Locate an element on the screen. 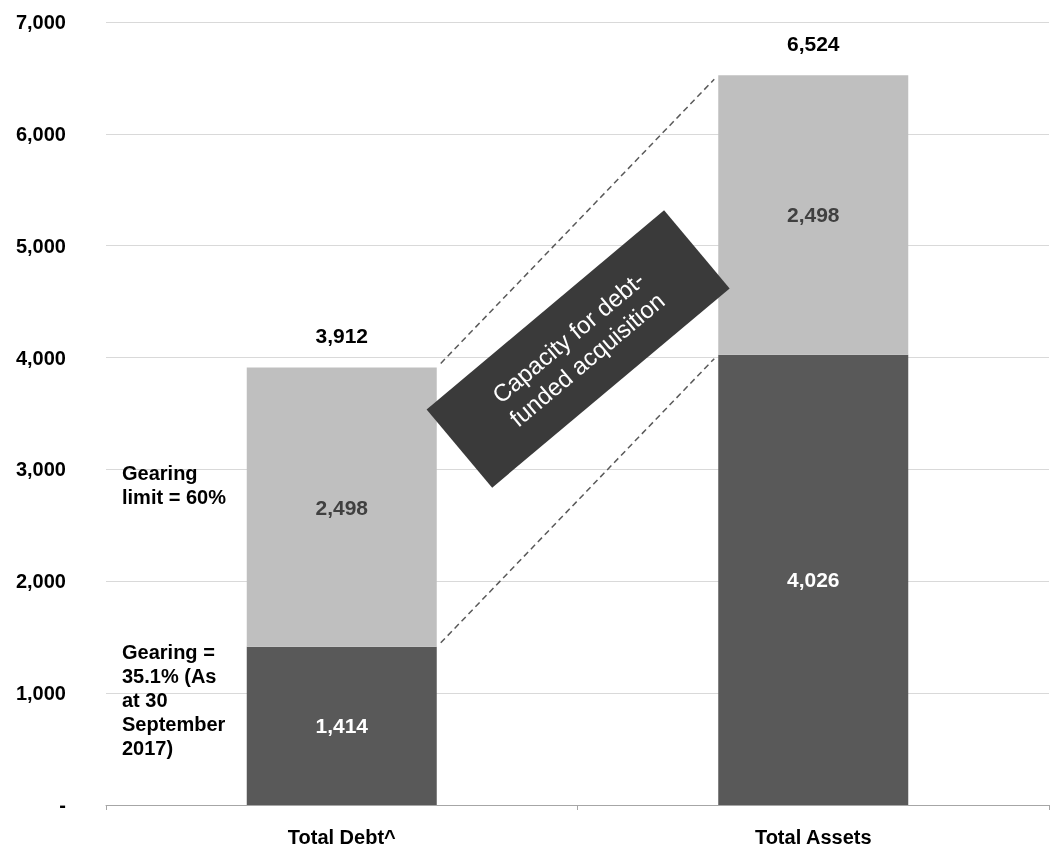  annotation: Gearing limit = 60% is located at coordinates (174, 485).